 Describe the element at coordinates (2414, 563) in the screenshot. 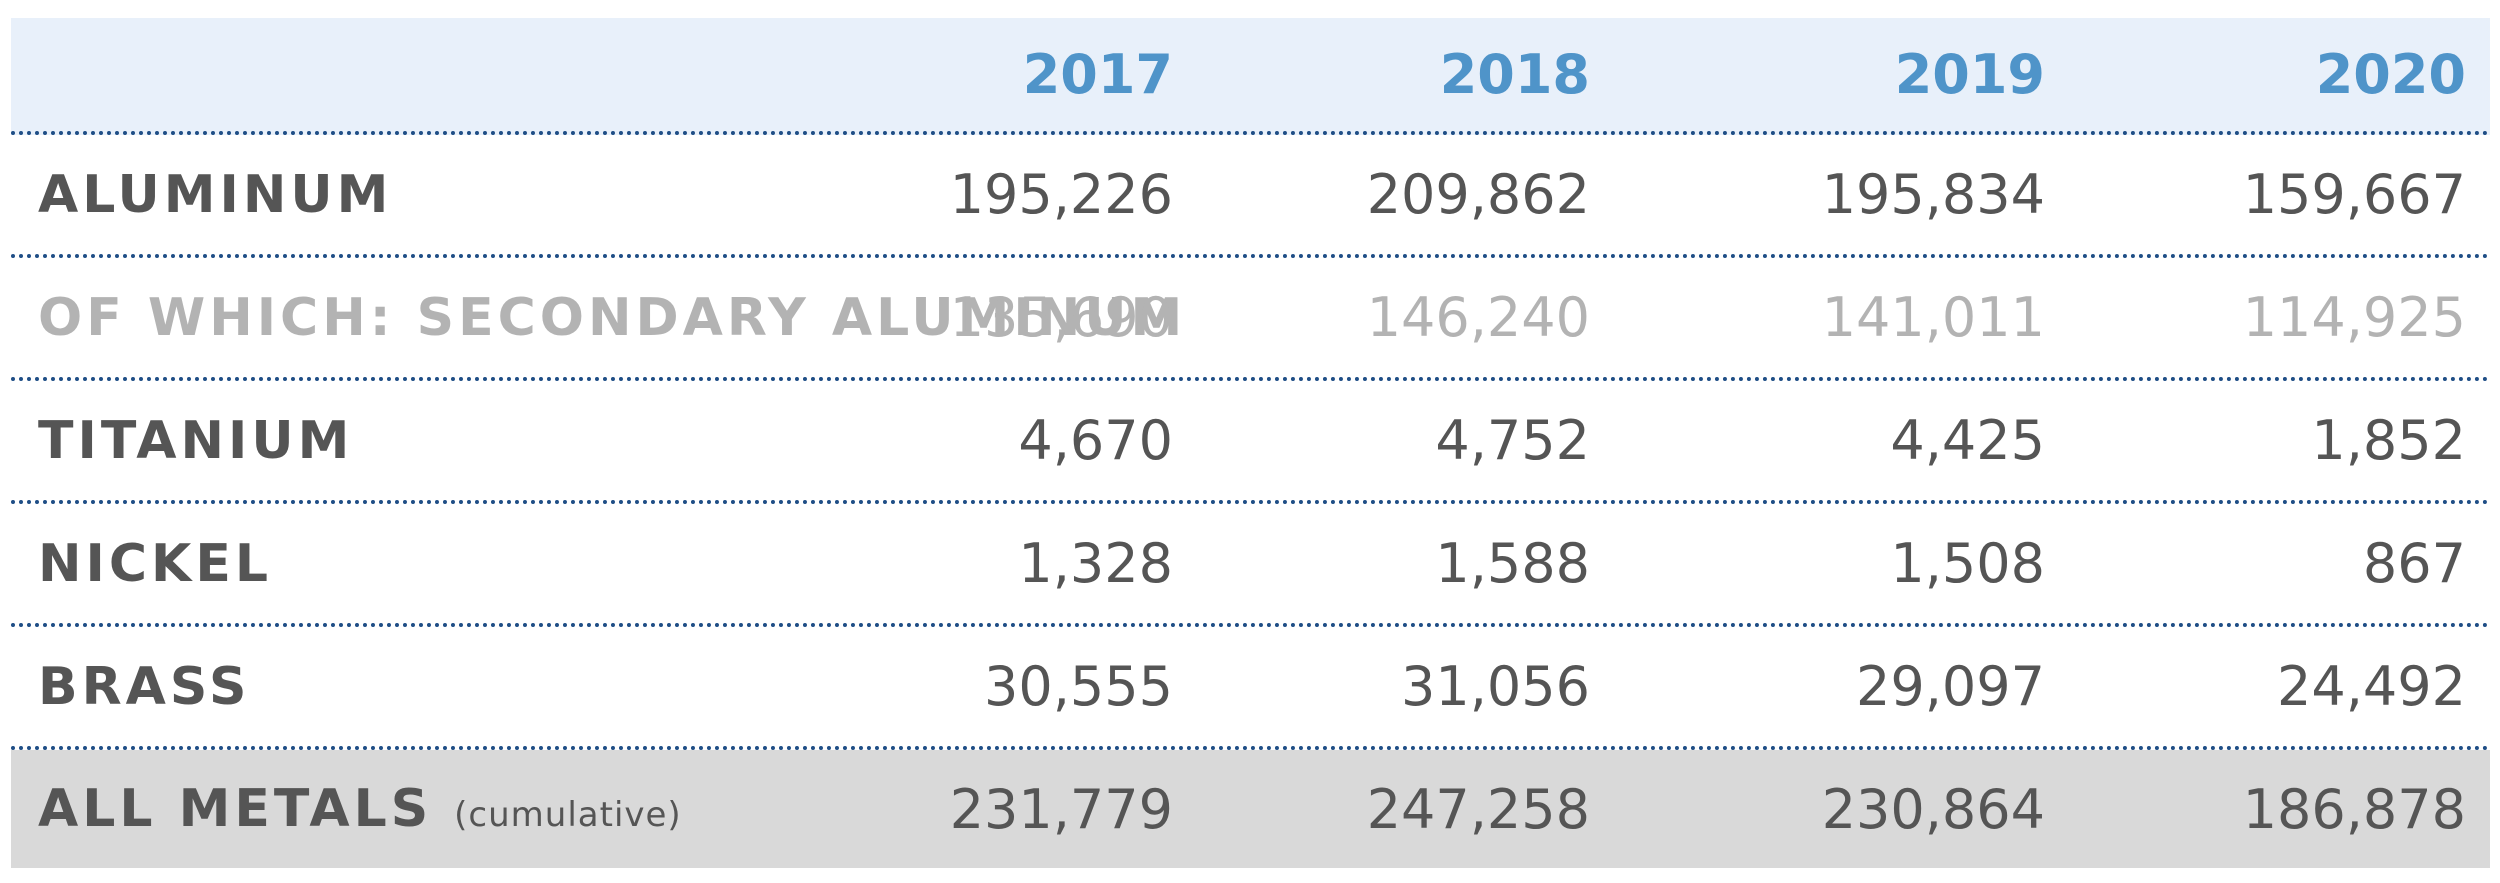

I see `table-cell: 867` at that location.